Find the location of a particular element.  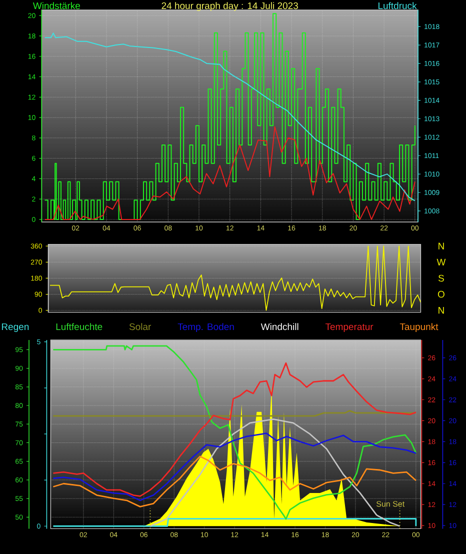

text: Regen is located at coordinates (15, 327).